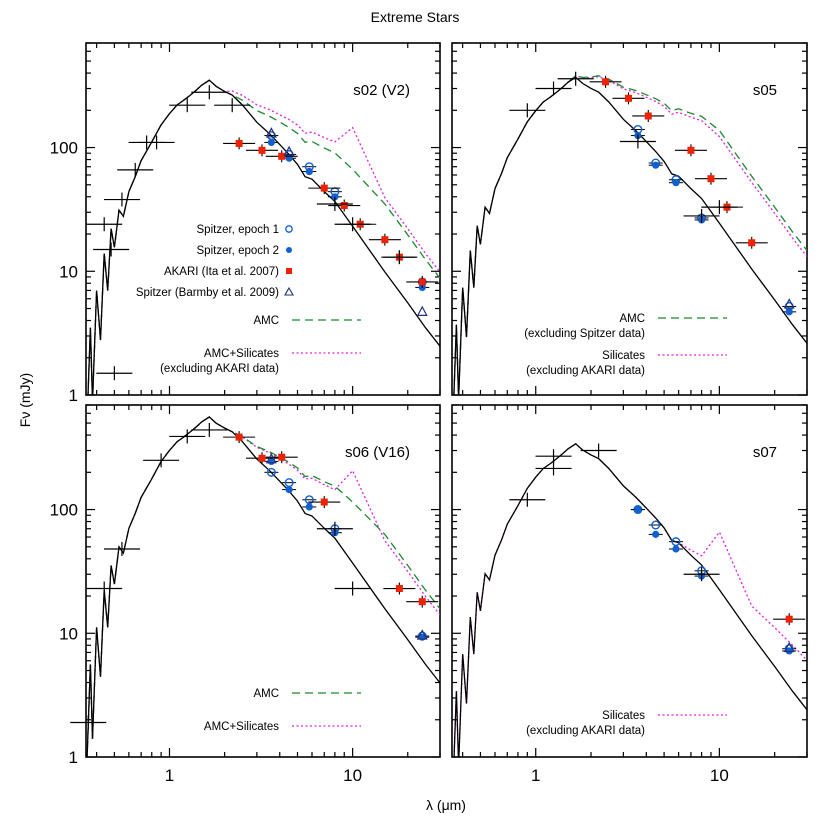 This screenshot has height=830, width=830. What do you see at coordinates (584, 334) in the screenshot?
I see `legend-label: (excluding Spitzer data)` at bounding box center [584, 334].